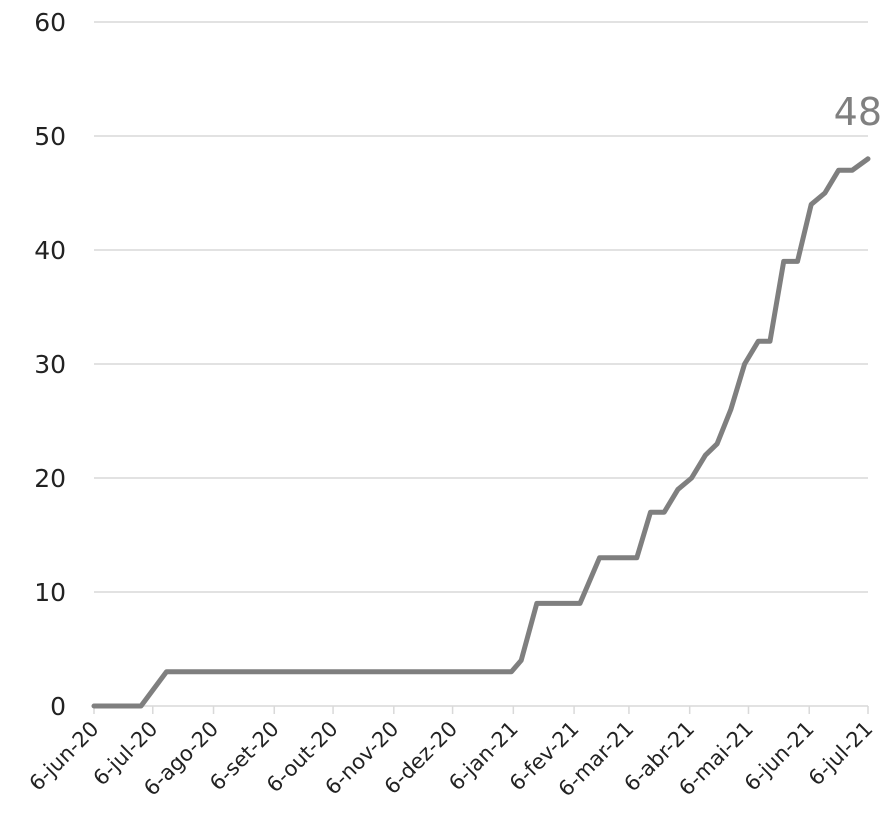  What do you see at coordinates (64, 756) in the screenshot?
I see `x-tick-label: 6-jun-20` at bounding box center [64, 756].